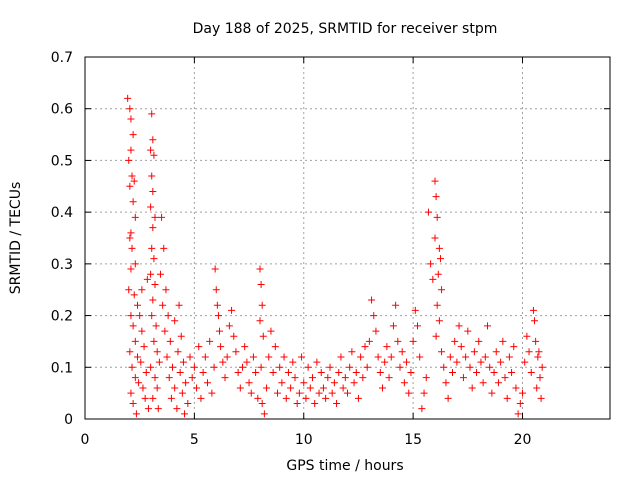 This screenshot has width=640, height=480. Describe the element at coordinates (62, 368) in the screenshot. I see `y-tick-label: 0.1` at that location.